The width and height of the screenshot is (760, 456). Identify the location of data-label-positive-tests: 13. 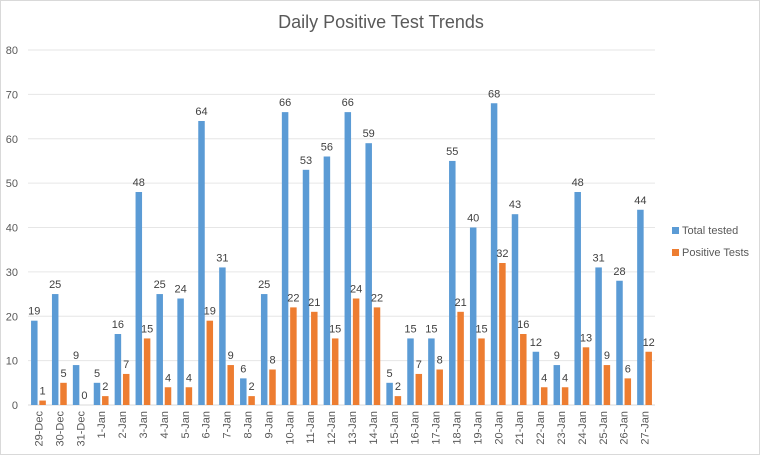
(586, 338).